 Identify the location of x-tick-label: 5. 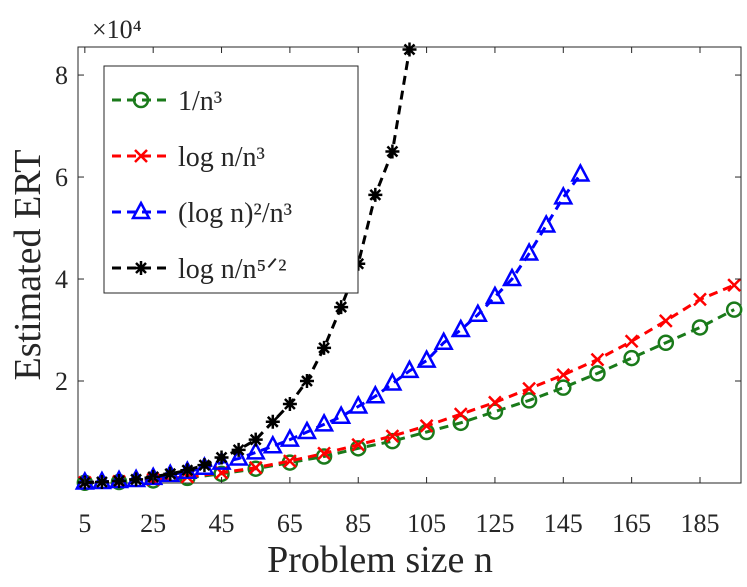
(84, 523).